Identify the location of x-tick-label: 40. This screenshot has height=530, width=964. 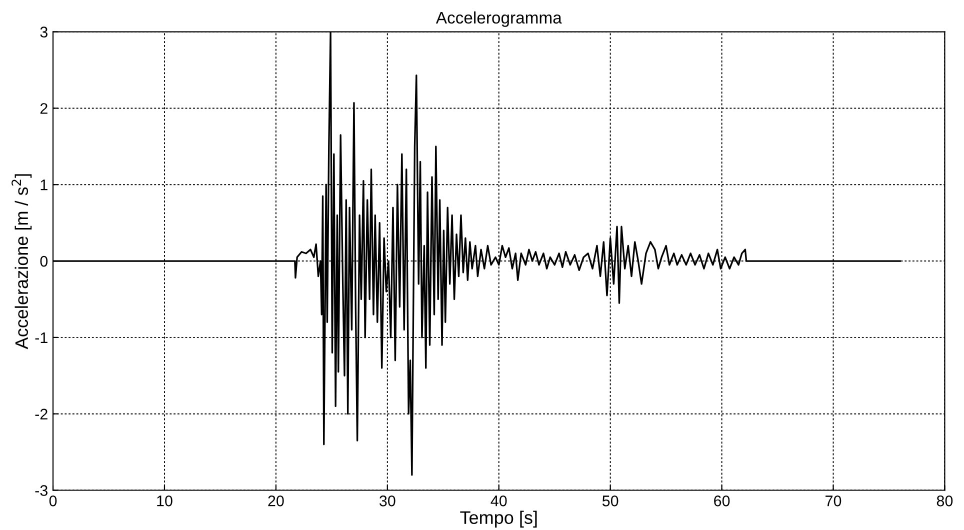
(498, 501).